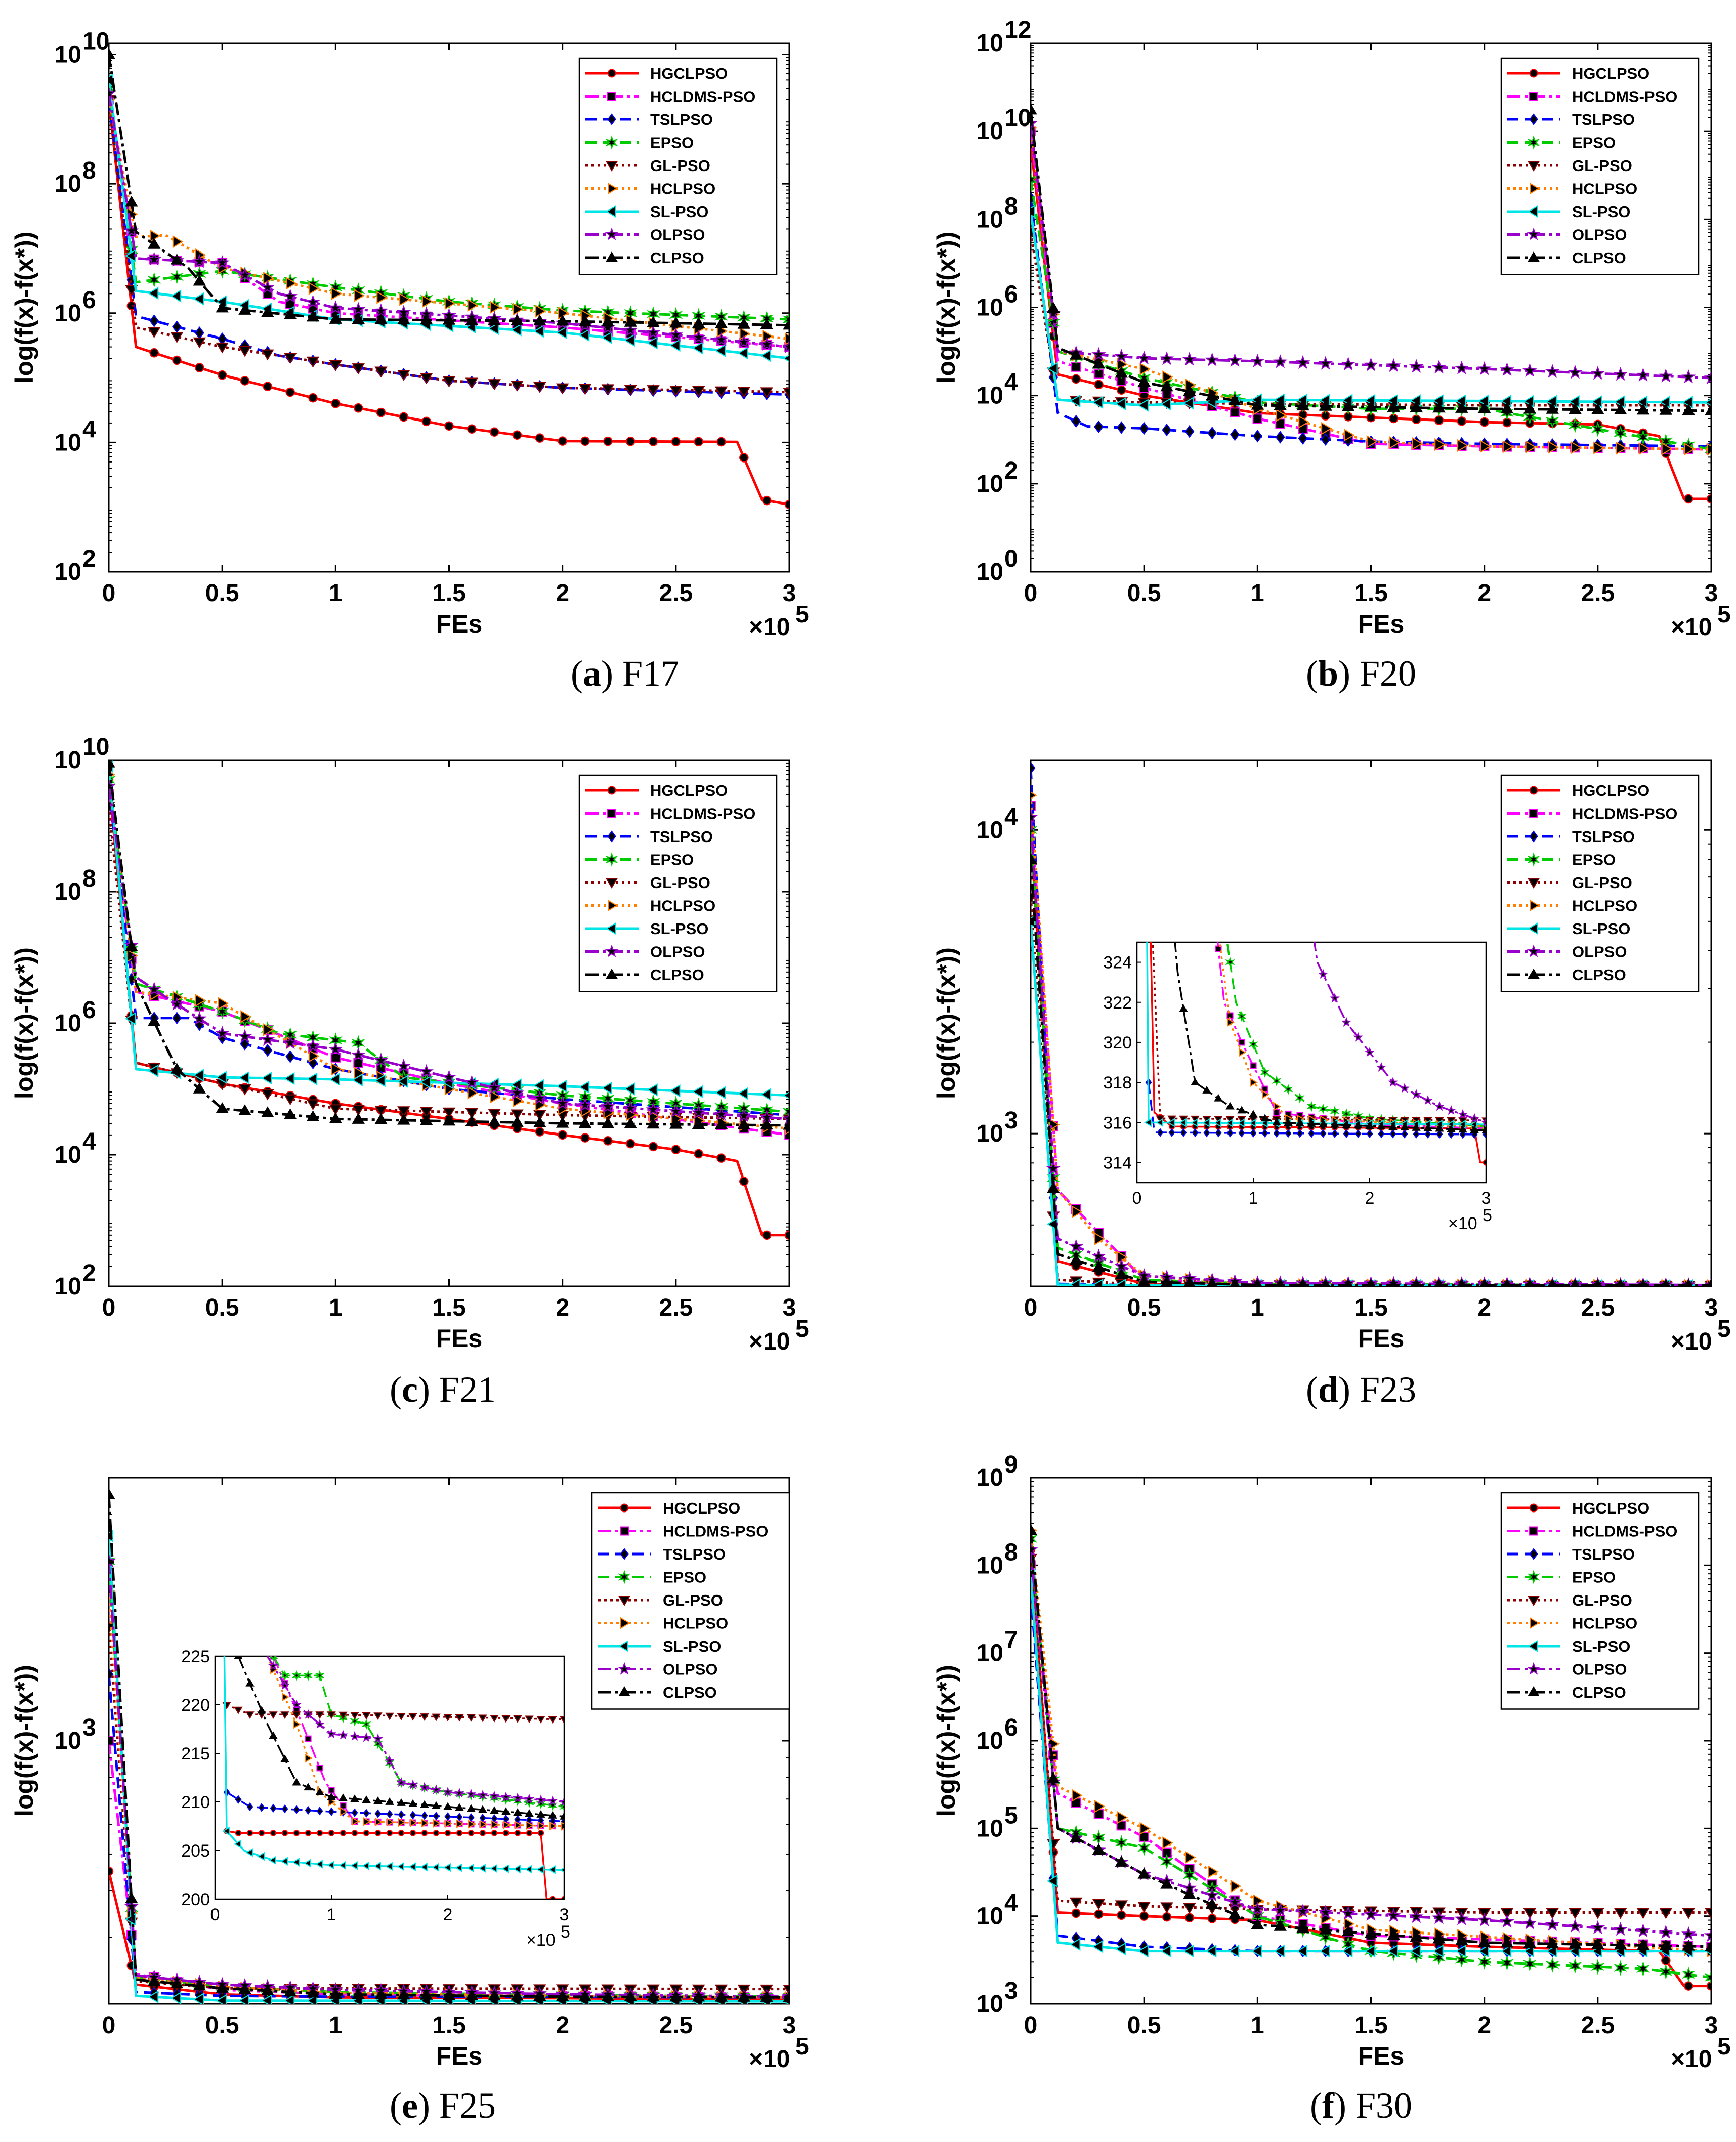  I want to click on panel-caption-letter: f, so click(1328, 2105).